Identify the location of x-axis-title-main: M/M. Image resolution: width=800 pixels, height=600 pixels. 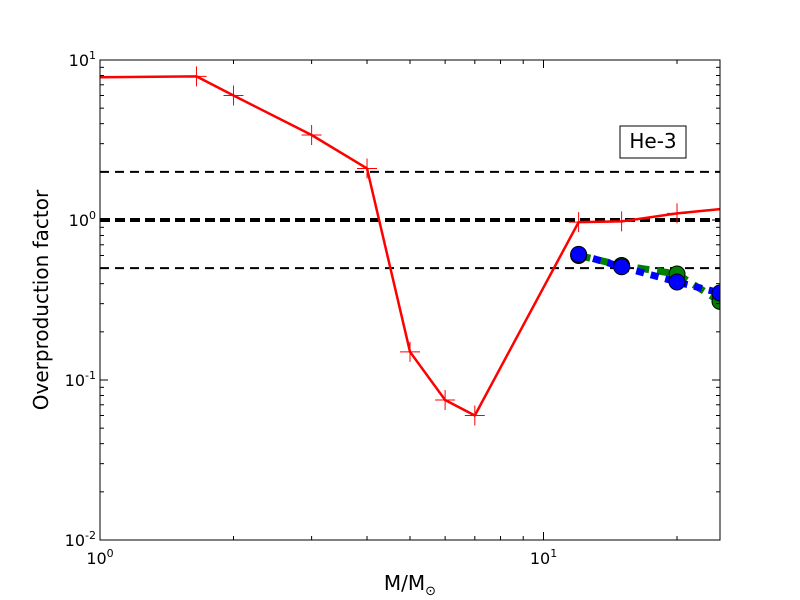
(404, 583).